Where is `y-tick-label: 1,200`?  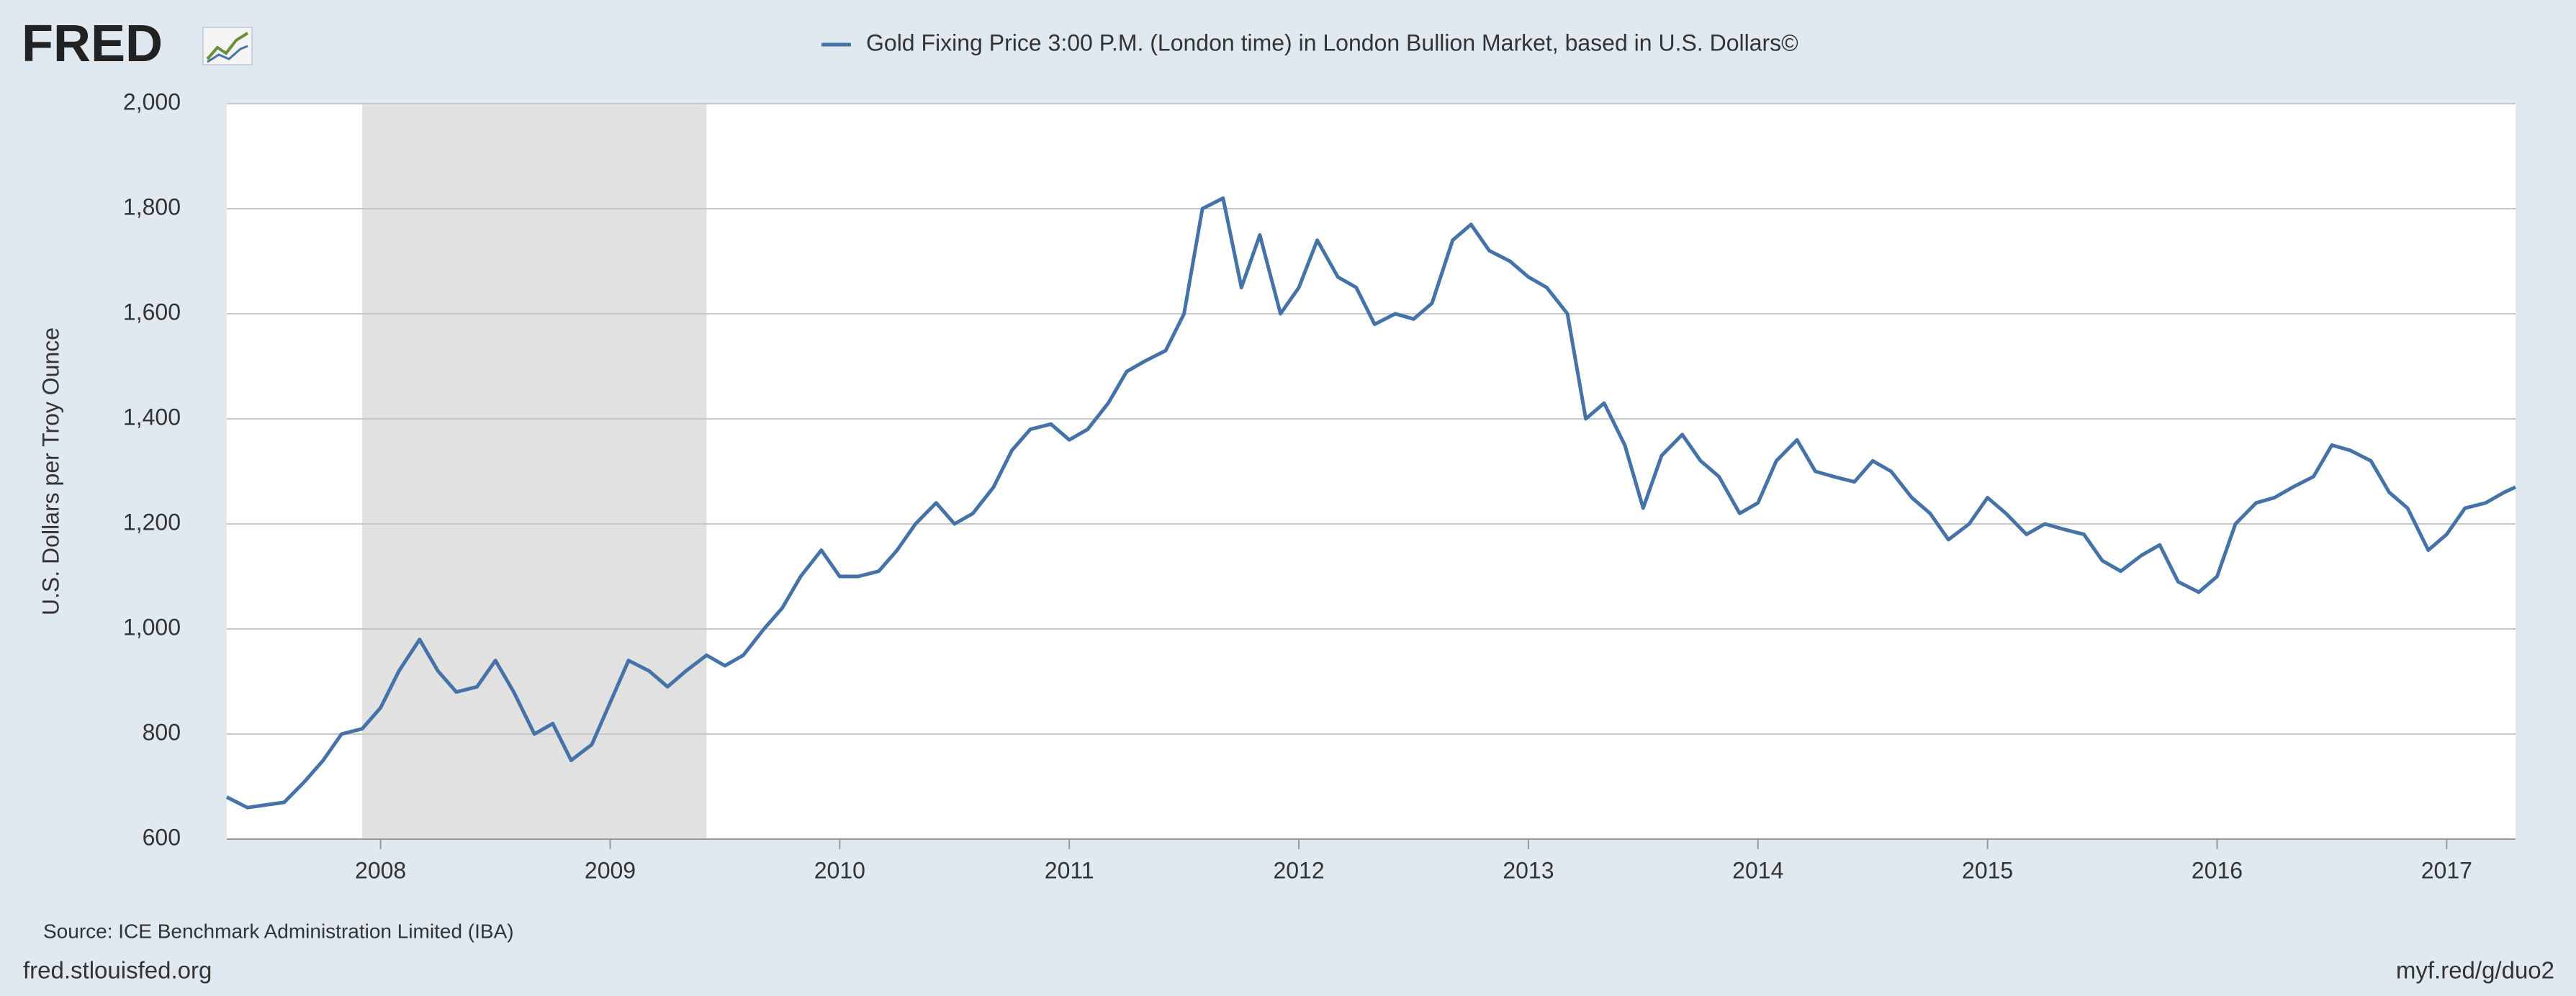
y-tick-label: 1,200 is located at coordinates (152, 522).